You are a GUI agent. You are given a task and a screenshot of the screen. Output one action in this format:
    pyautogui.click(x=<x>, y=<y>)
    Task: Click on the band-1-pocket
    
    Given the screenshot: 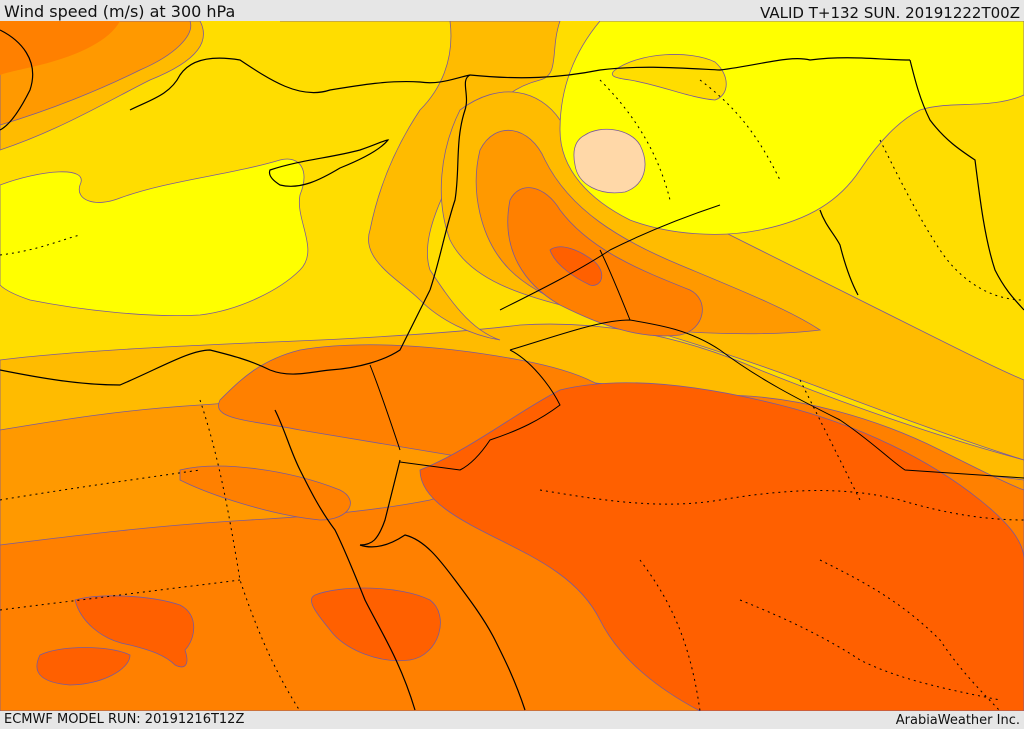 What is the action you would take?
    pyautogui.click(x=609, y=161)
    